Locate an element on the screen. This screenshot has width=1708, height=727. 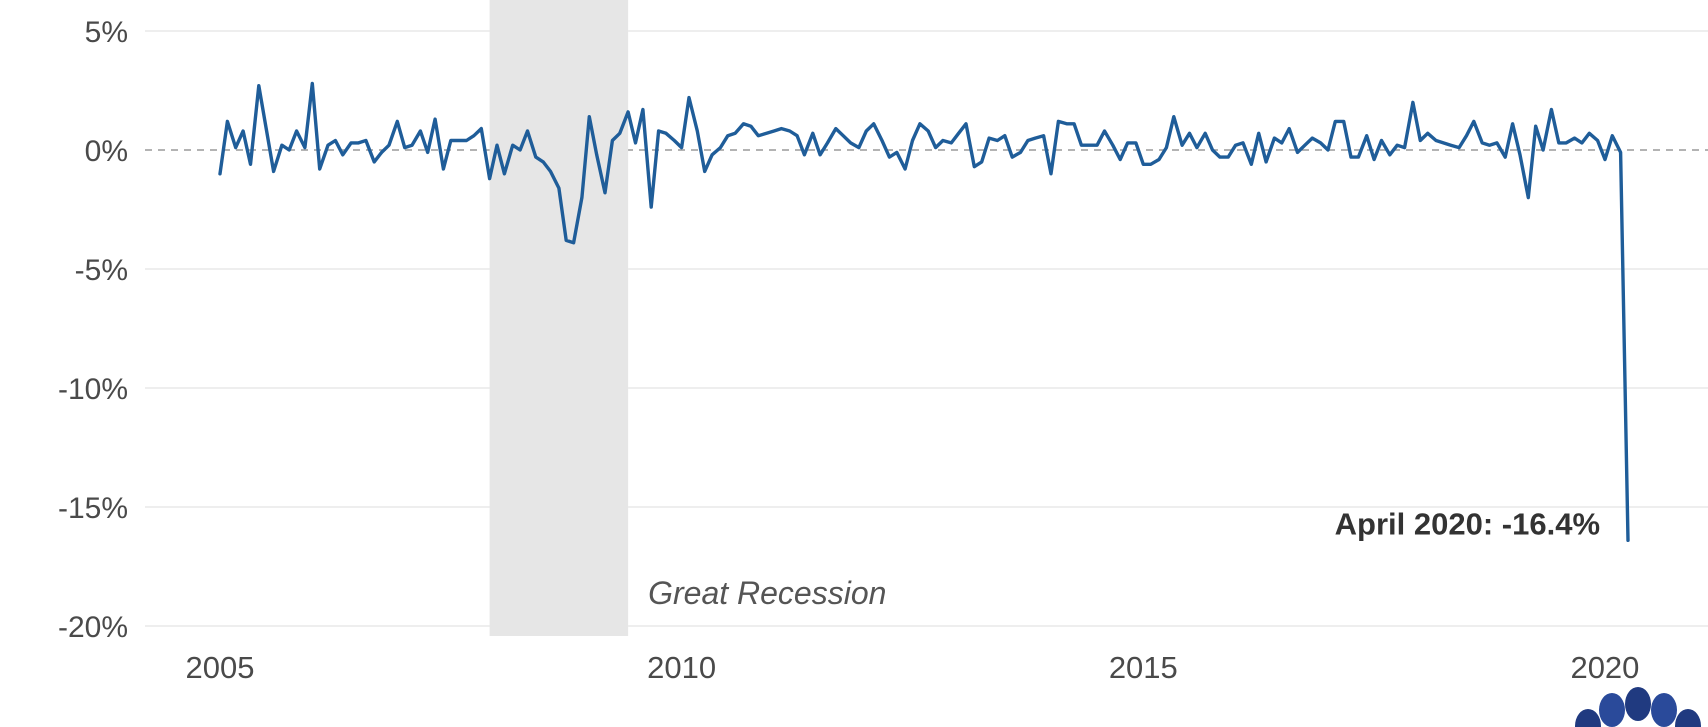
x-tick-label: 2010 is located at coordinates (681, 667).